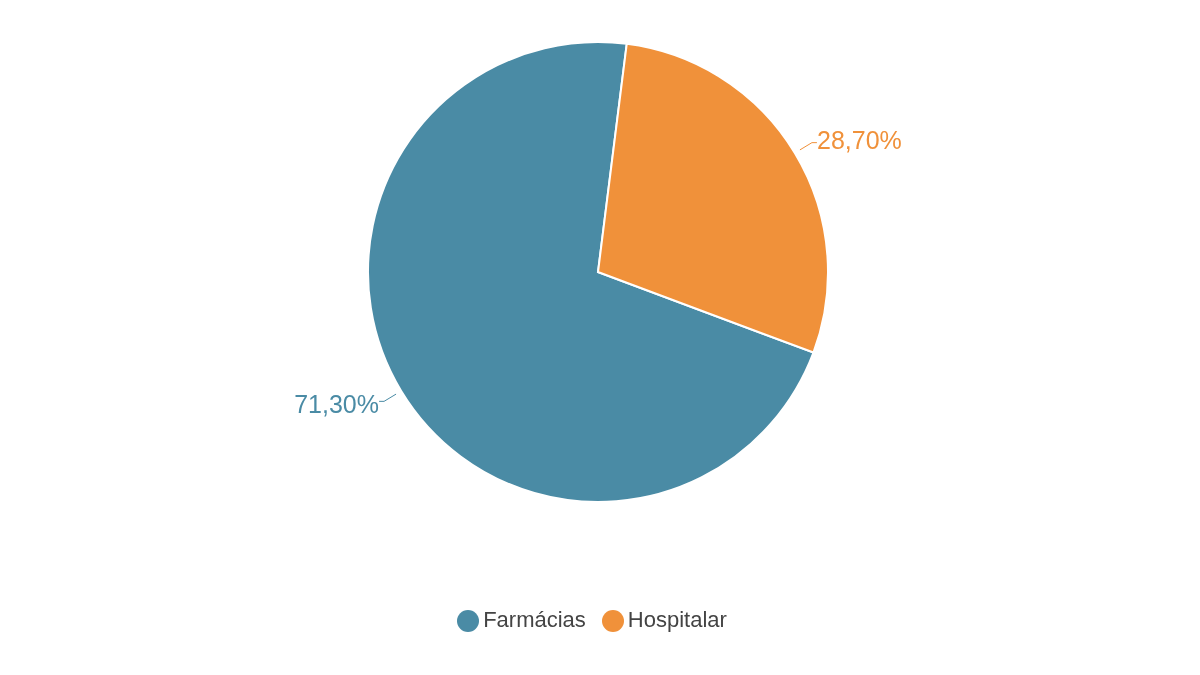 The width and height of the screenshot is (1200, 675). I want to click on legend-label: Farmácias, so click(534, 619).